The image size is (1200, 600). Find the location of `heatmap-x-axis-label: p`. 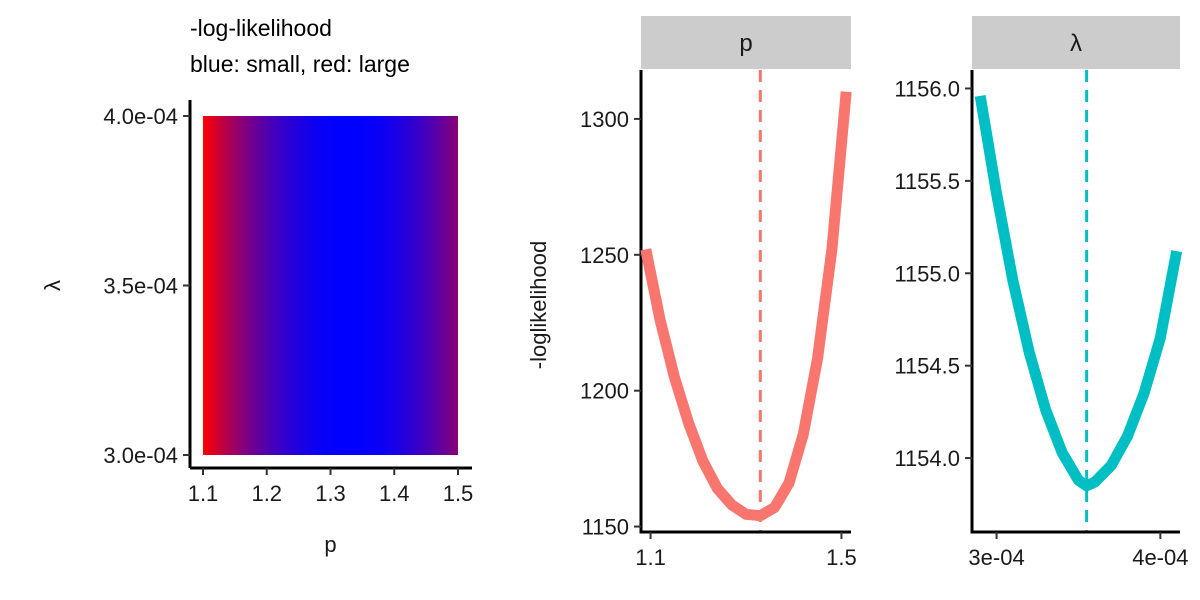

heatmap-x-axis-label: p is located at coordinates (330, 544).